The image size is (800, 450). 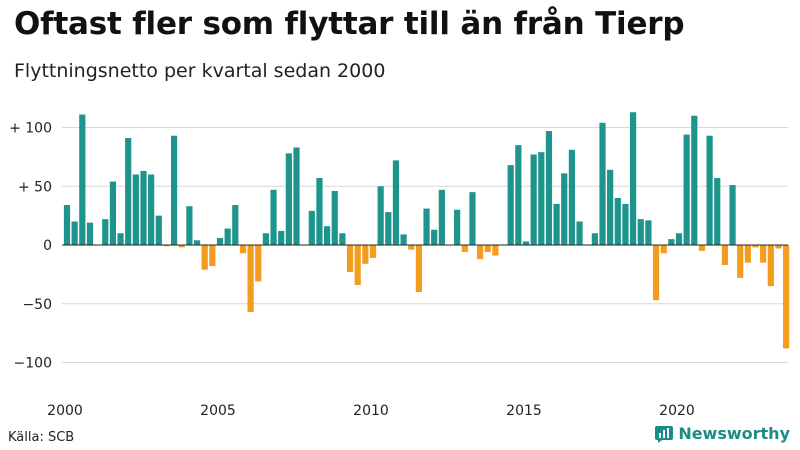 What do you see at coordinates (47, 246) in the screenshot?
I see `y-tick-label: 0` at bounding box center [47, 246].